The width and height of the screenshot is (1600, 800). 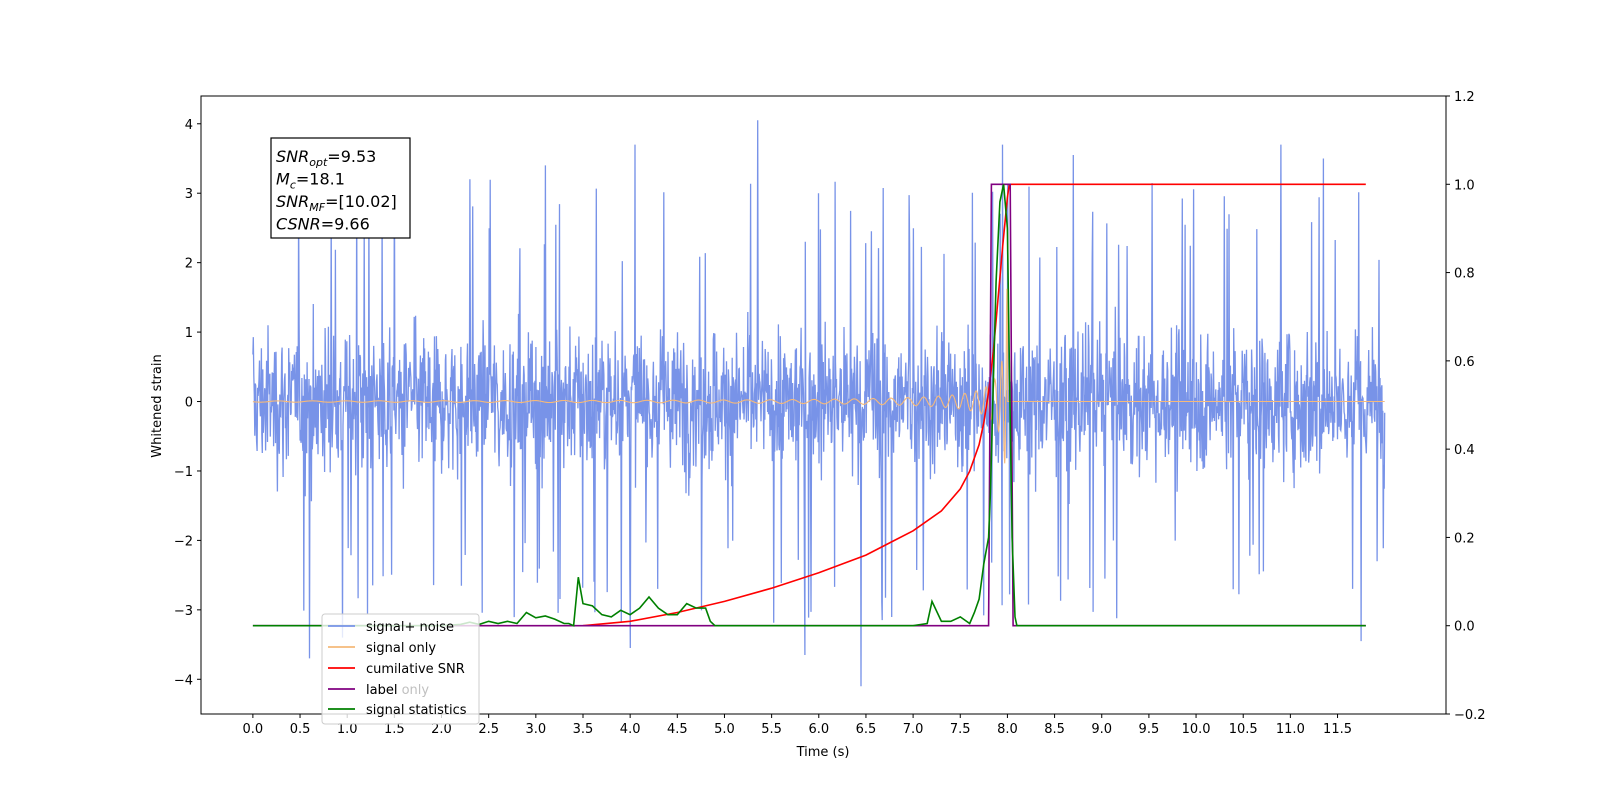 I want to click on info-line: SNRopt=9.53, so click(x=326, y=158).